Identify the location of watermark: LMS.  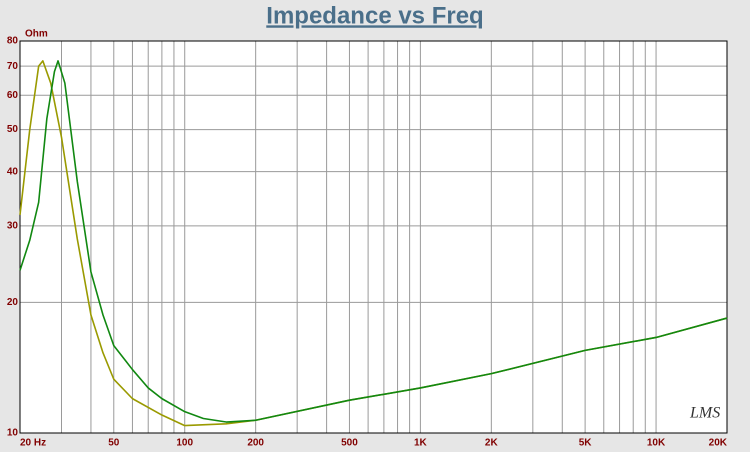
(704, 413).